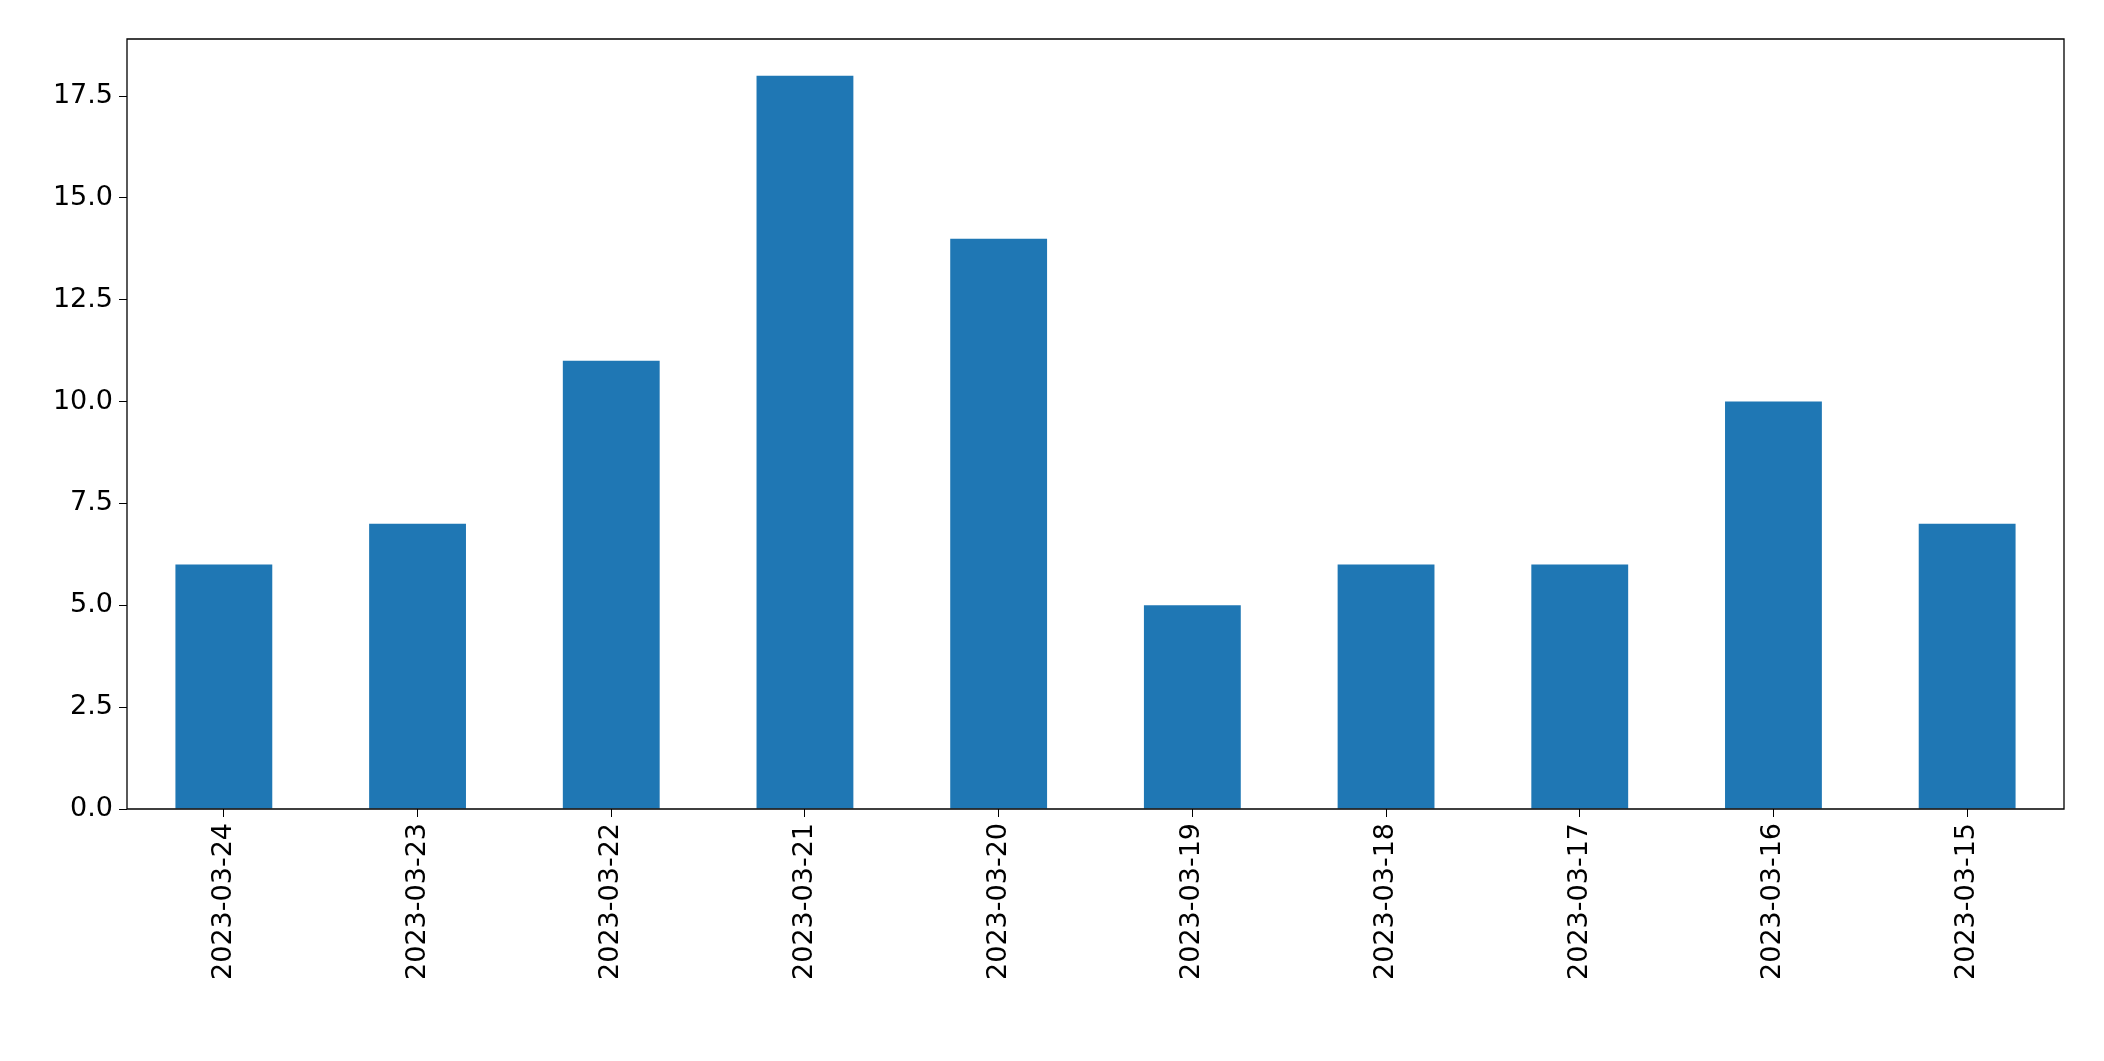  Describe the element at coordinates (82, 399) in the screenshot. I see `y-tick-label: 10.0` at that location.